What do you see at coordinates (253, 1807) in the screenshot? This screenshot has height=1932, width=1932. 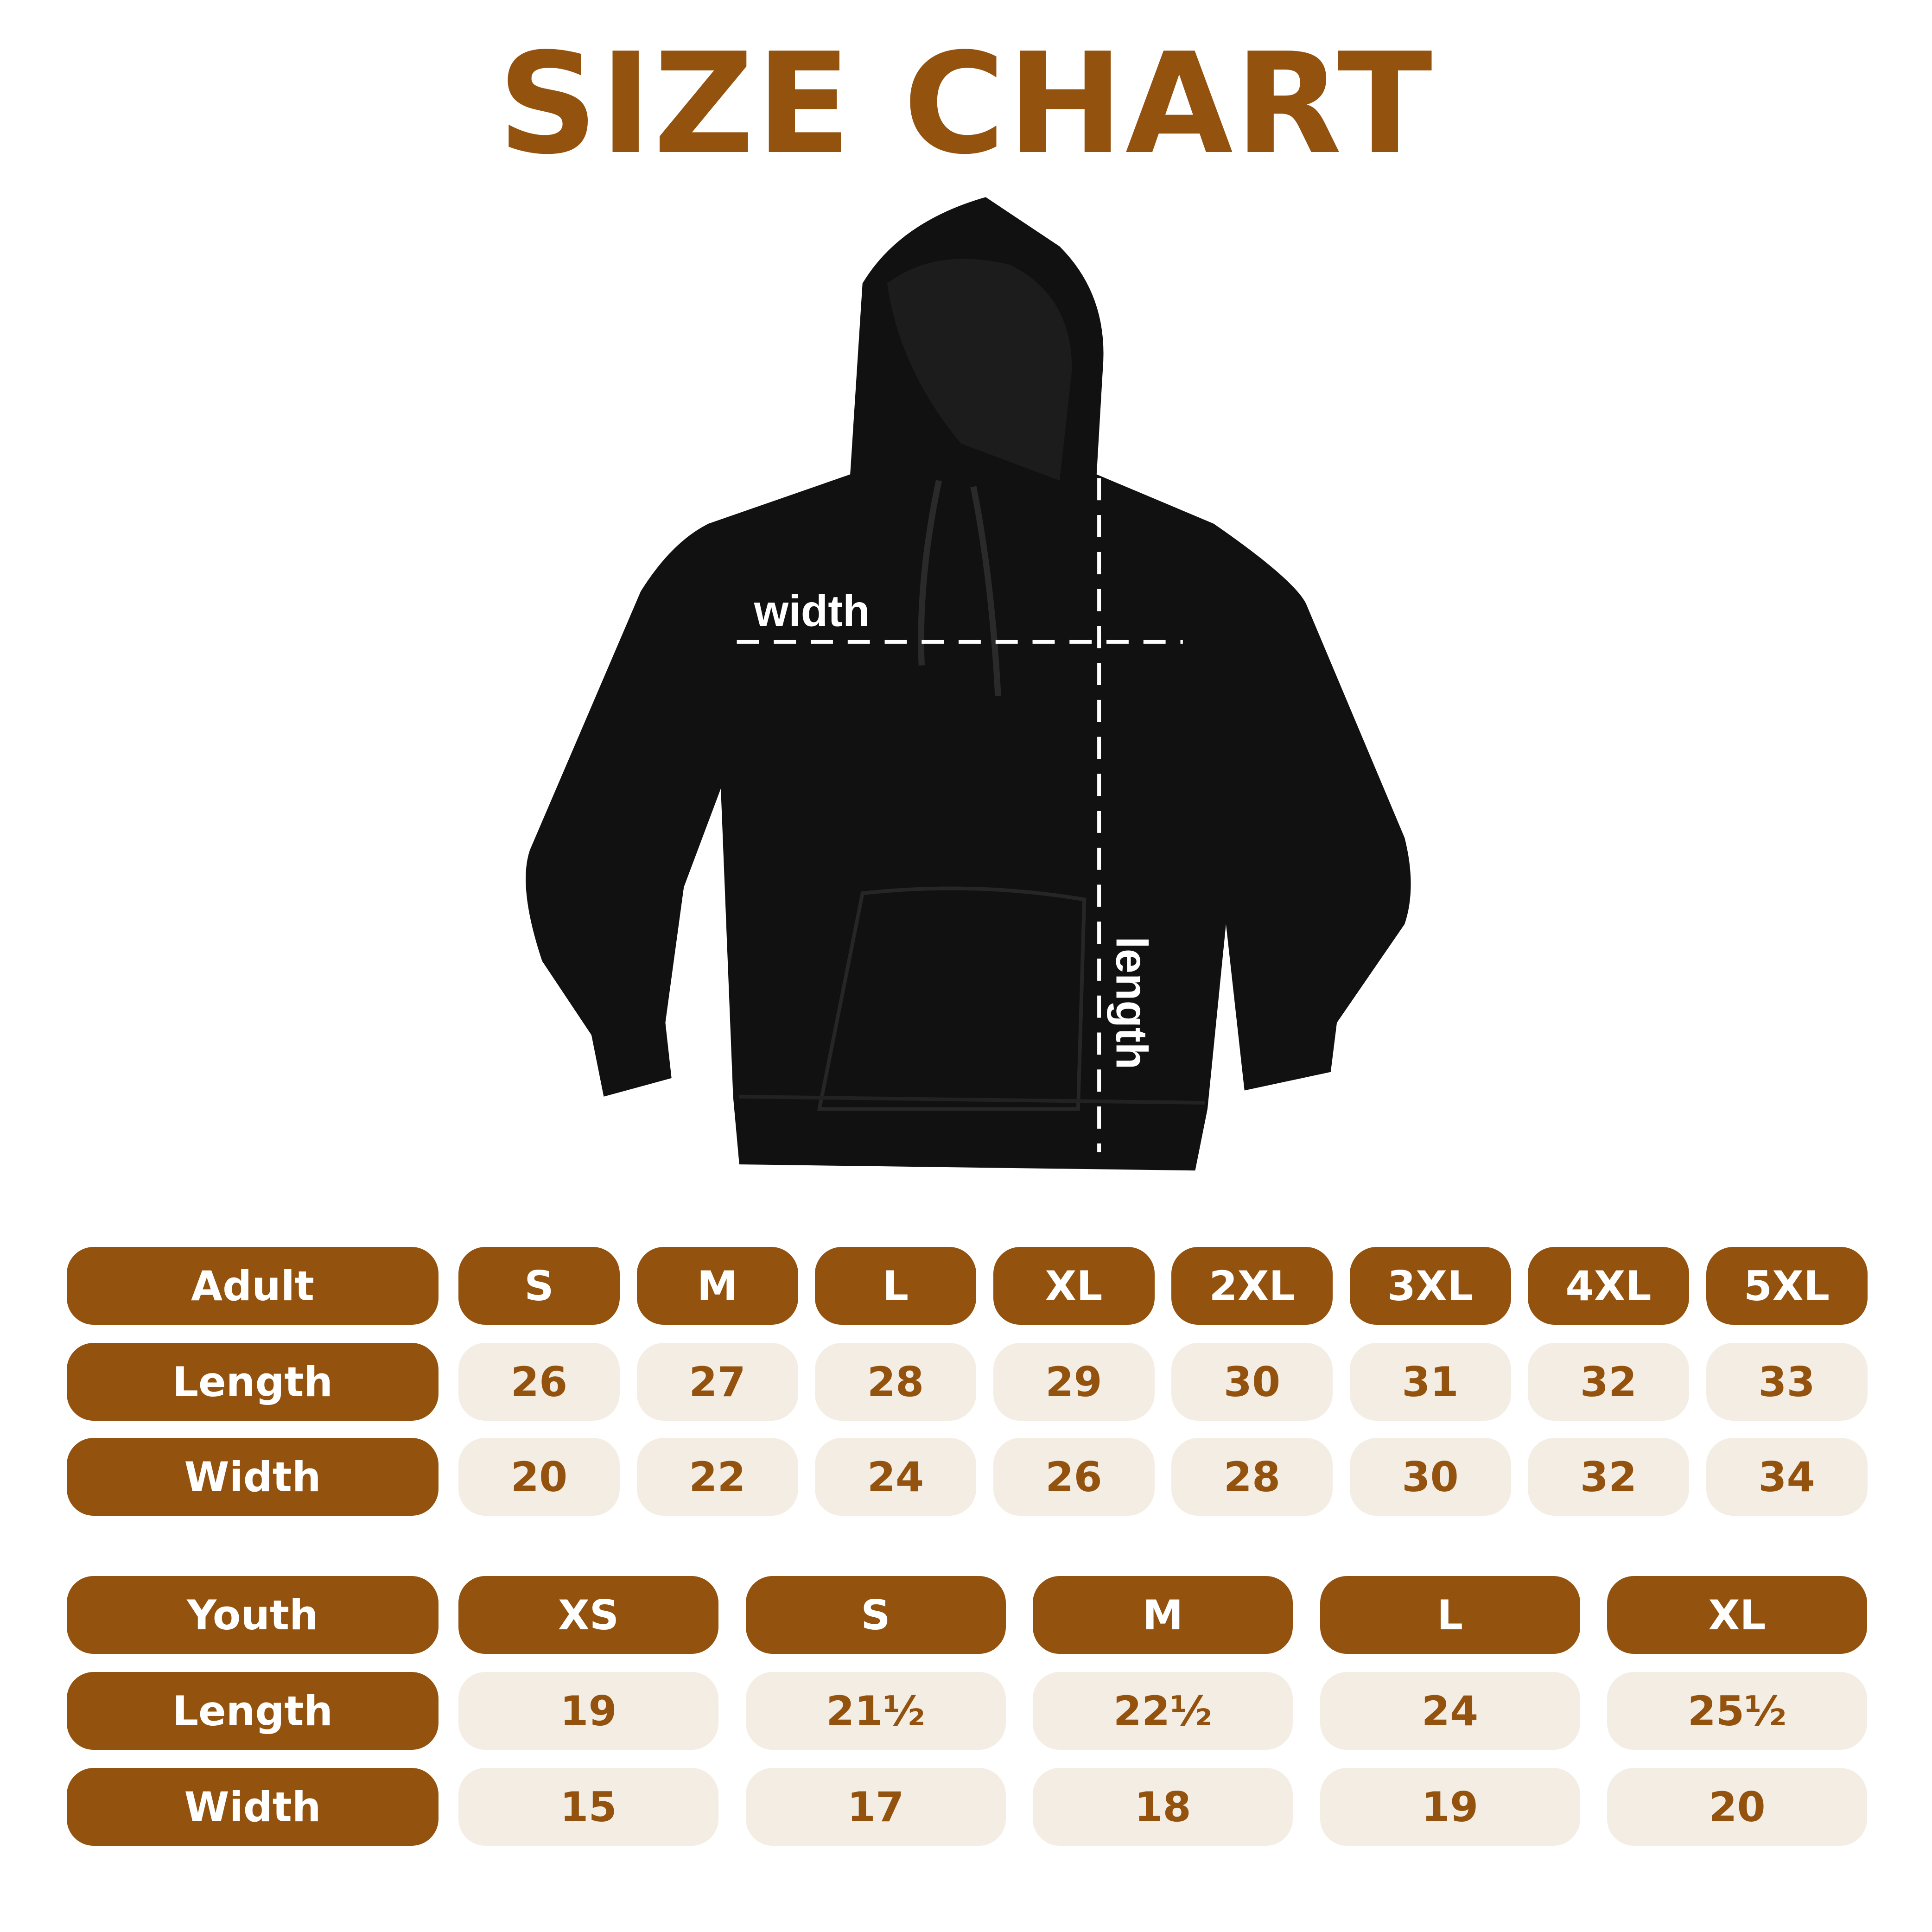 I see `youth-row-label: Width` at bounding box center [253, 1807].